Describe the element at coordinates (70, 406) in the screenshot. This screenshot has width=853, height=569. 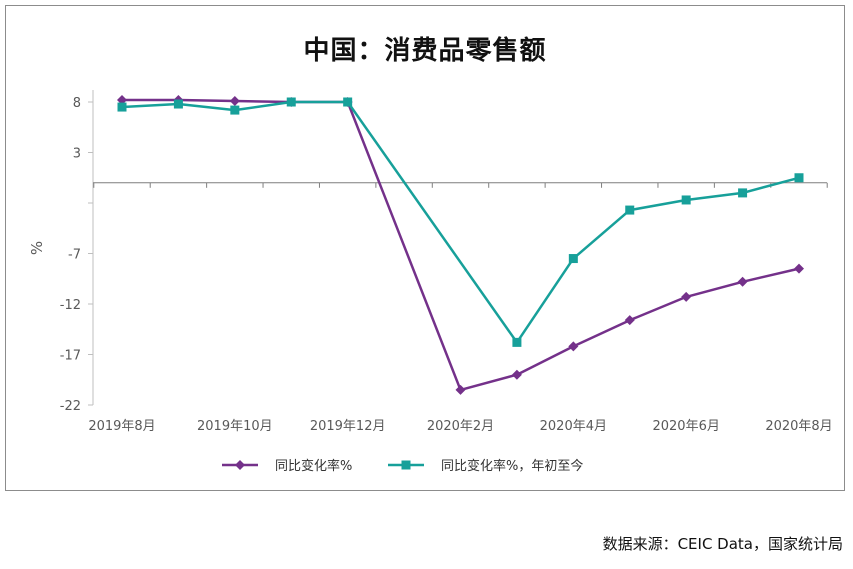
I see `y-tick-label: -22` at that location.